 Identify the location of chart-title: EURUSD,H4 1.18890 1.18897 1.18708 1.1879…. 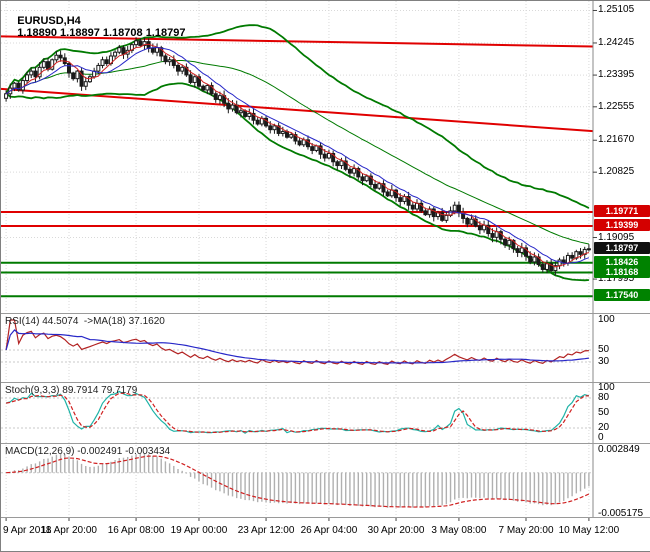
(95, 27).